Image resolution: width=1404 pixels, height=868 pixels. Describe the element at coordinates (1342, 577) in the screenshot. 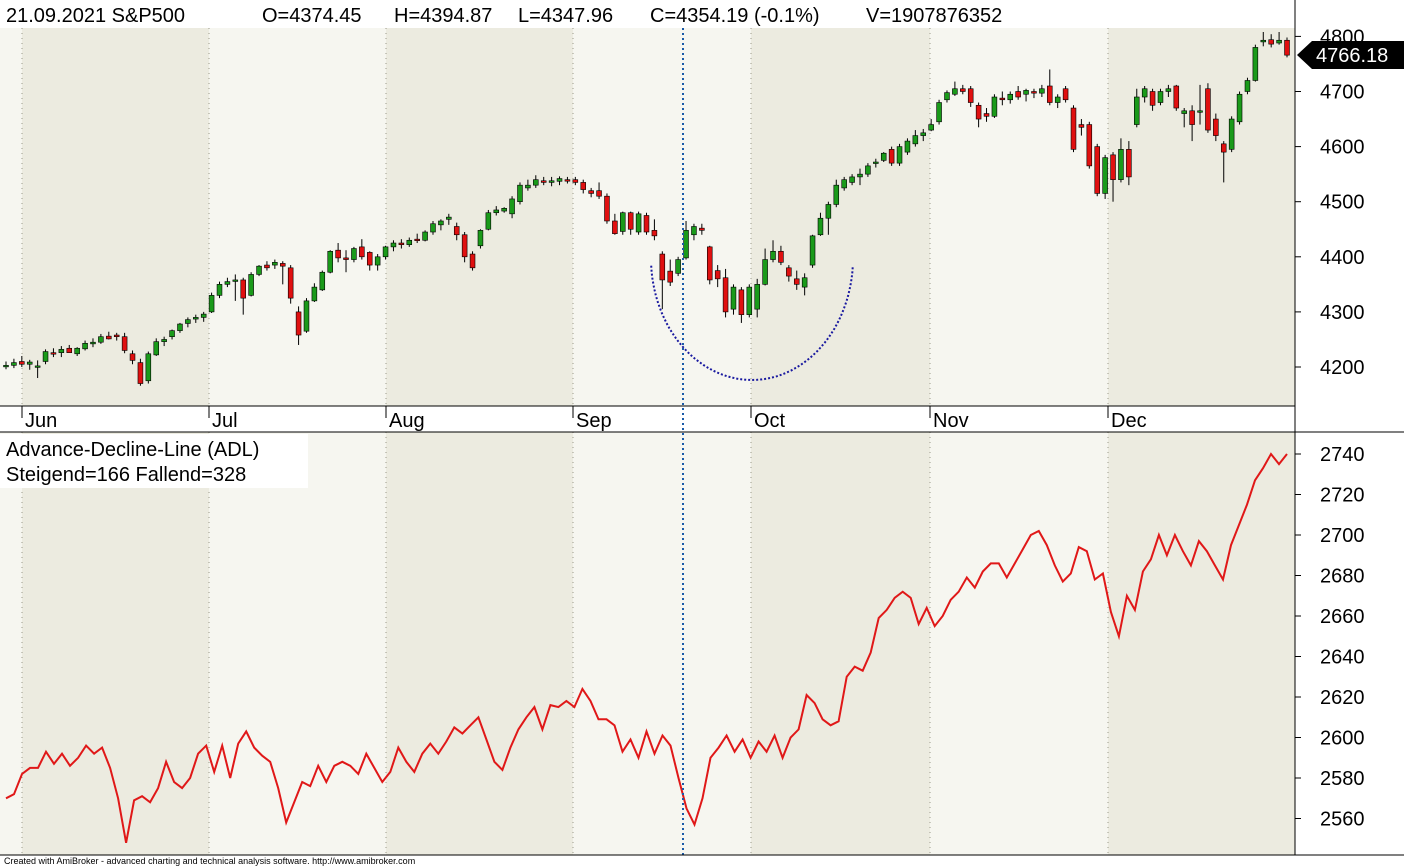

I see `adl-tick-label: 2680` at that location.